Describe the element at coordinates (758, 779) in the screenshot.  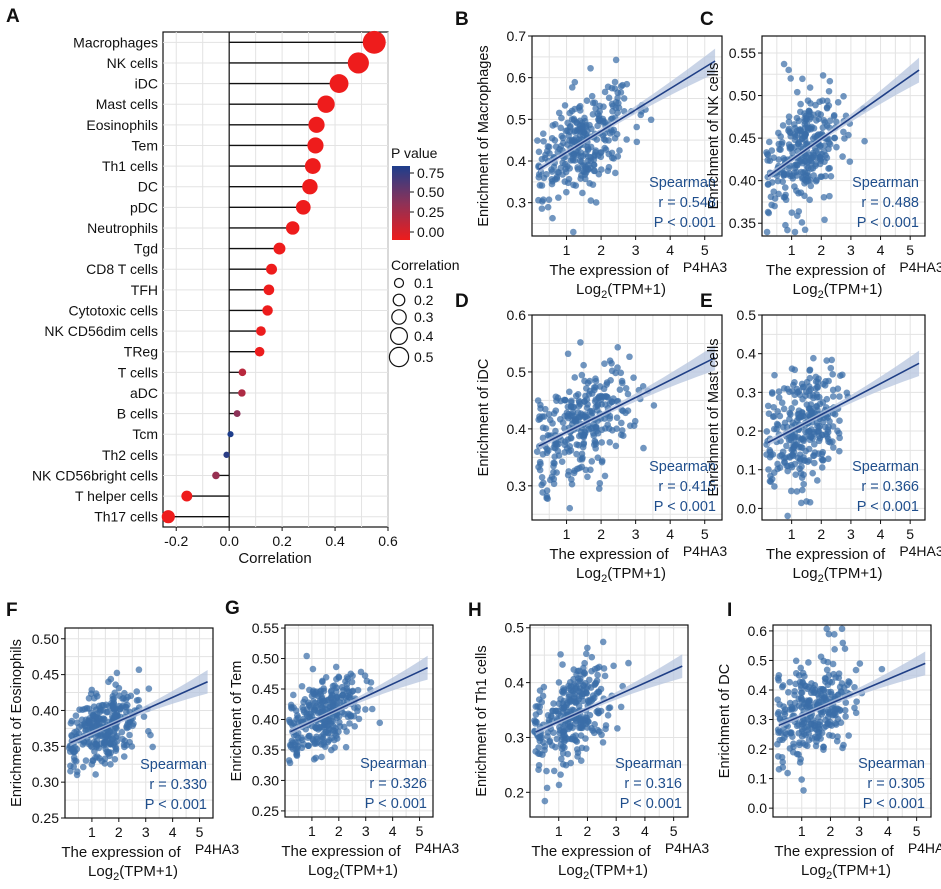
I see `y-tick-label: 0.1` at that location.